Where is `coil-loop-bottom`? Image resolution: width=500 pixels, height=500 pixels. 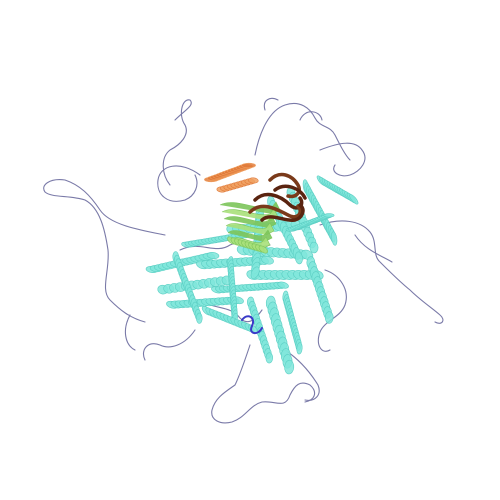
coil-loop-bottom is located at coordinates (263, 384).